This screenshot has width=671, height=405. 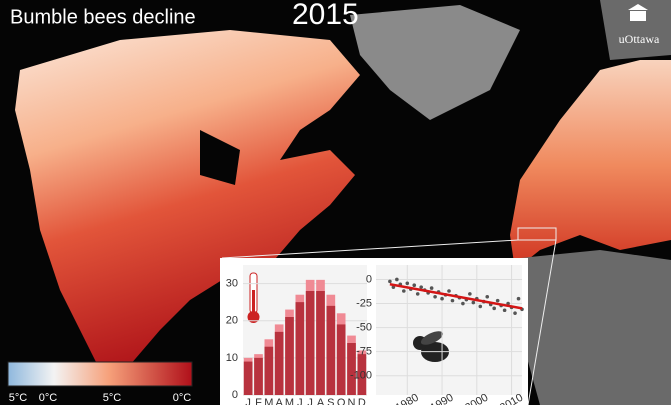 What do you see at coordinates (220, 157) in the screenshot?
I see `hudson-bay` at bounding box center [220, 157].